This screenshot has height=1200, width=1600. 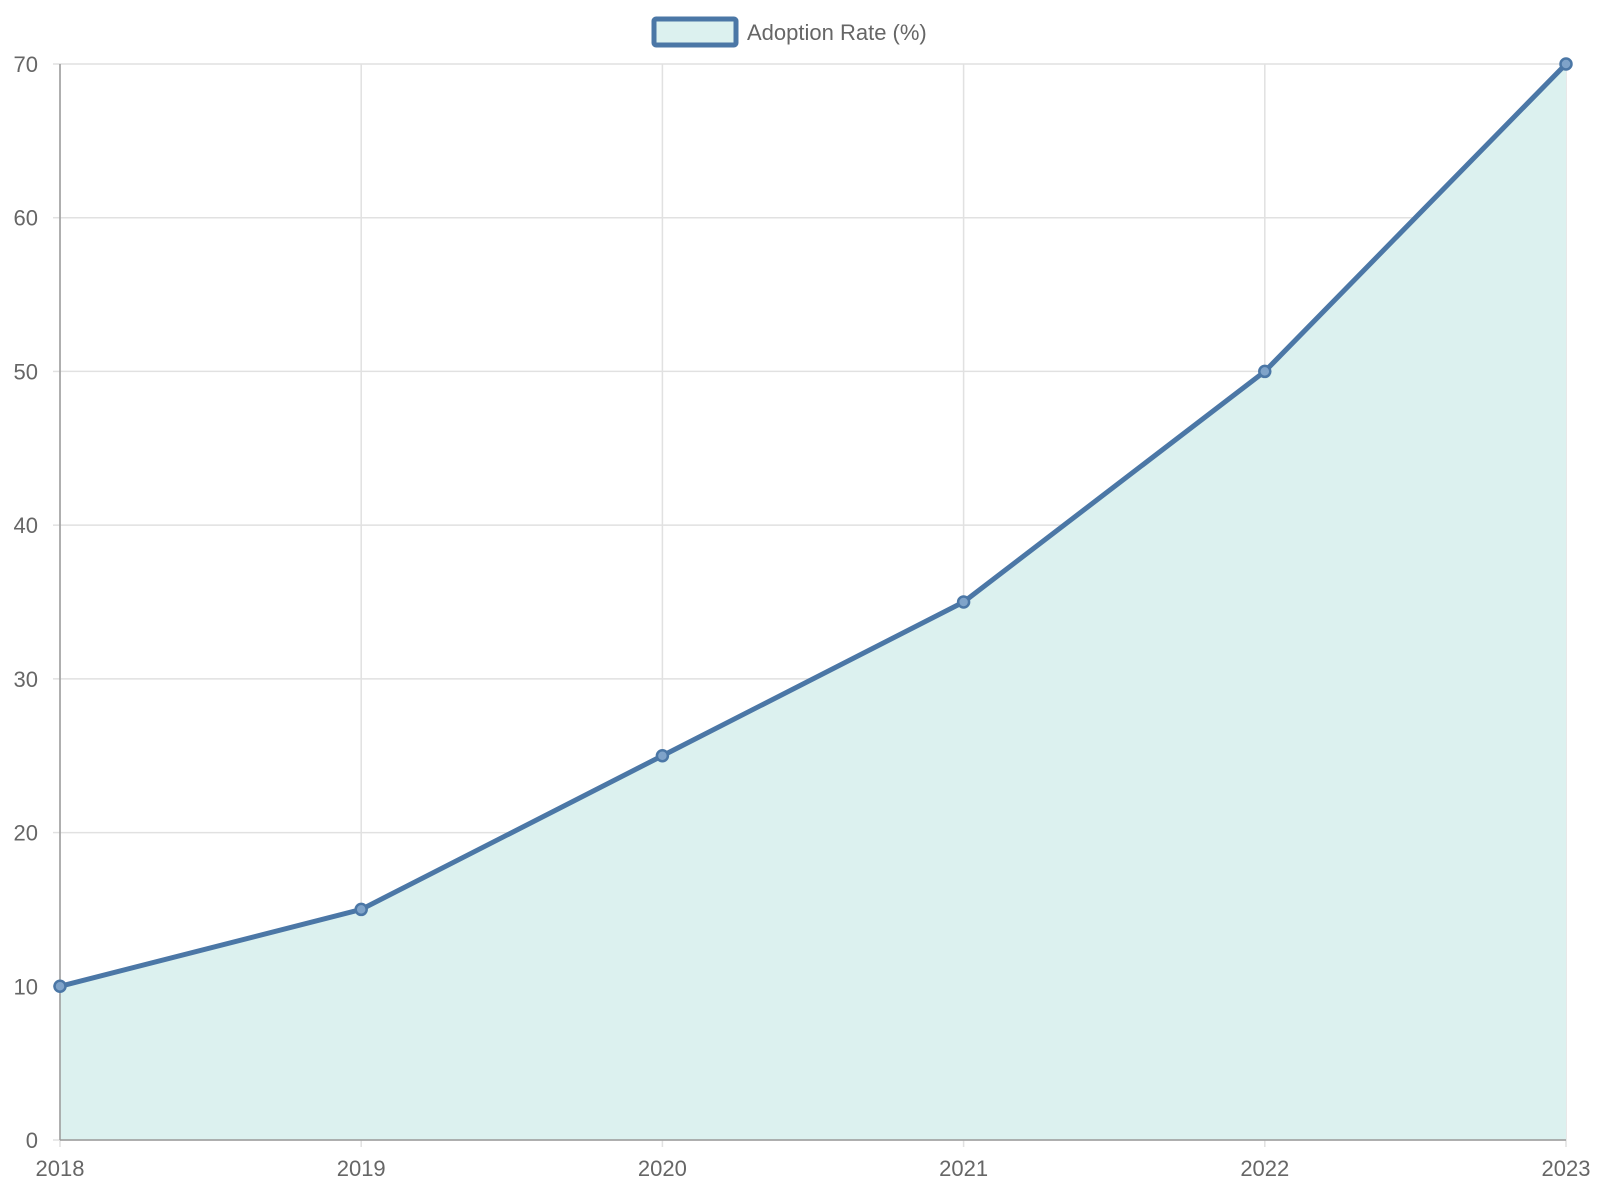 I want to click on x-tick-label: 2021, so click(x=963, y=1168).